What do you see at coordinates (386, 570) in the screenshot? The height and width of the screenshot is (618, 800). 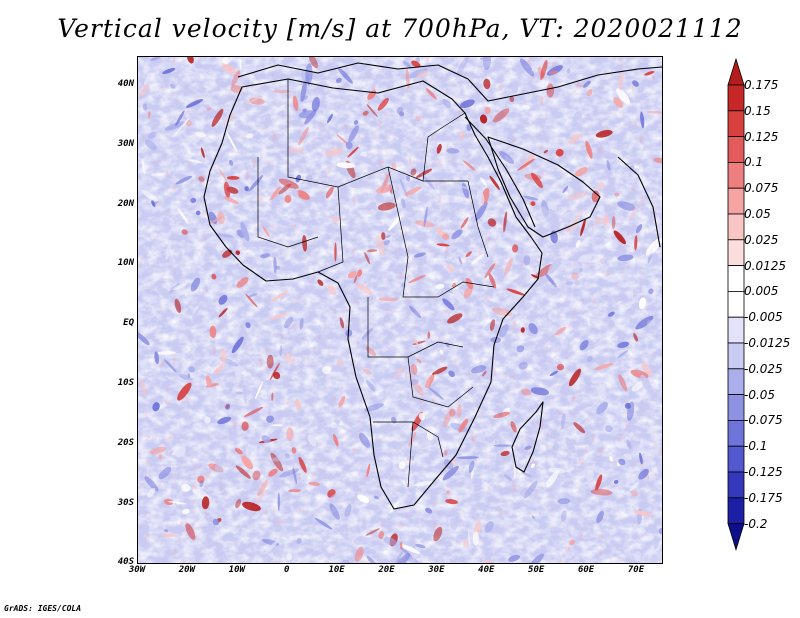 I see `lon-label: 20E` at bounding box center [386, 570].